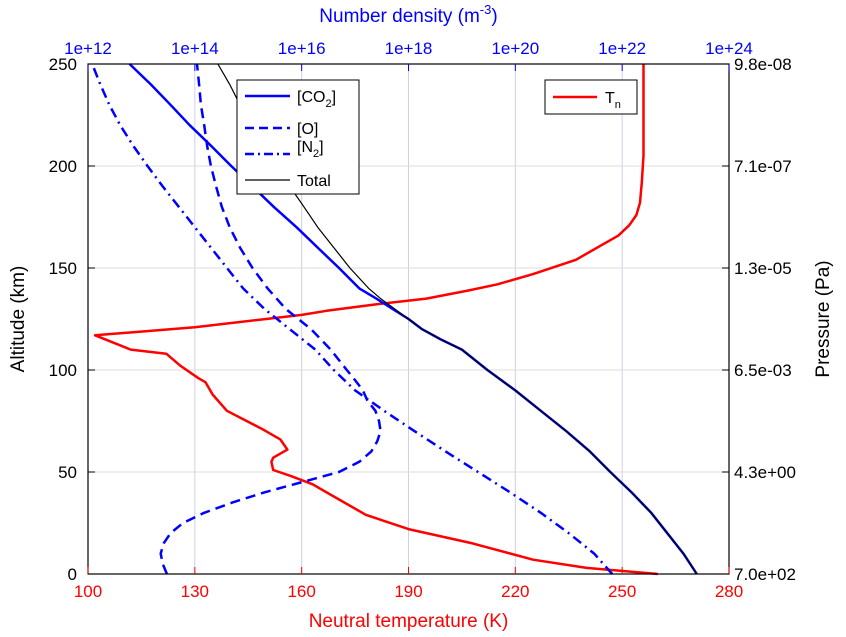 This screenshot has height=637, width=846. I want to click on left-tick-label: 250, so click(63, 64).